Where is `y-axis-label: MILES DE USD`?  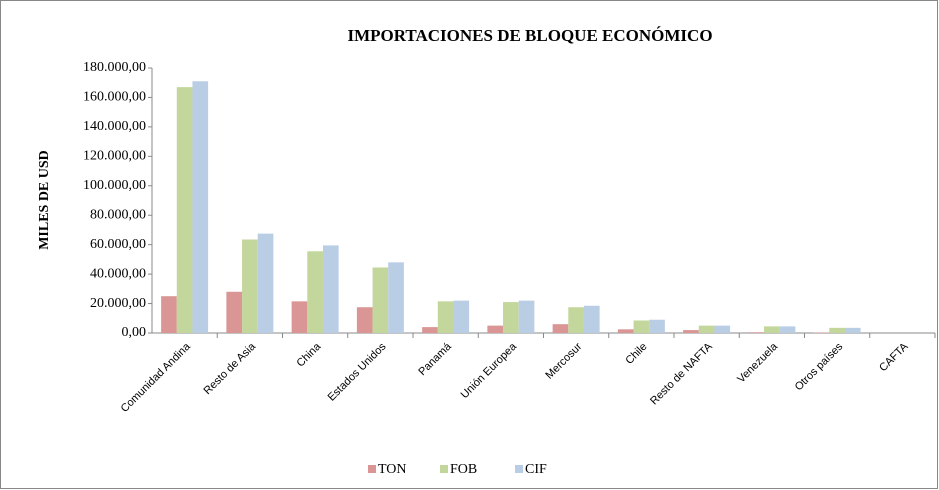 y-axis-label: MILES DE USD is located at coordinates (44, 200).